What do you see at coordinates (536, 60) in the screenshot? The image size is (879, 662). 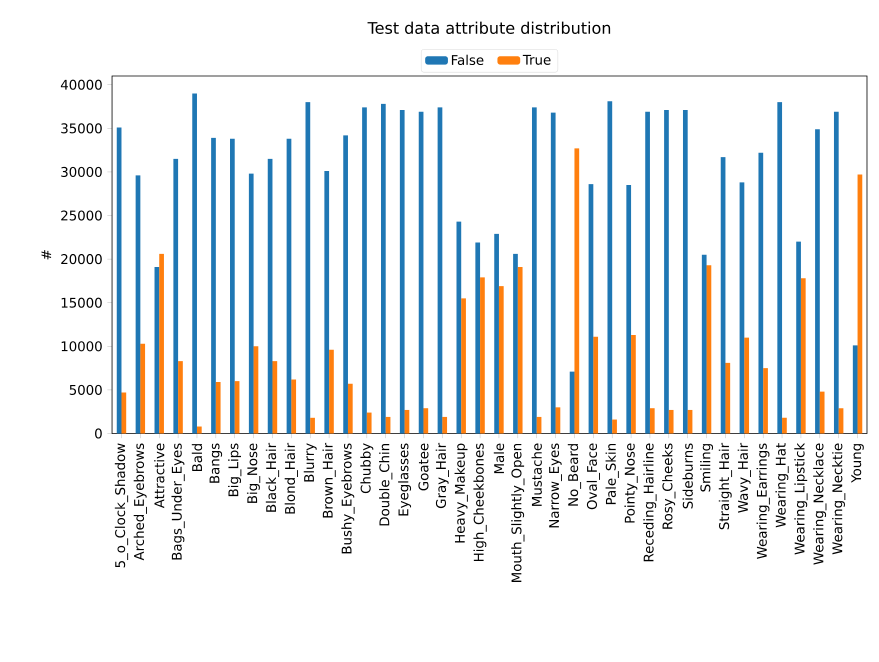 I see `legend-label: True` at bounding box center [536, 60].